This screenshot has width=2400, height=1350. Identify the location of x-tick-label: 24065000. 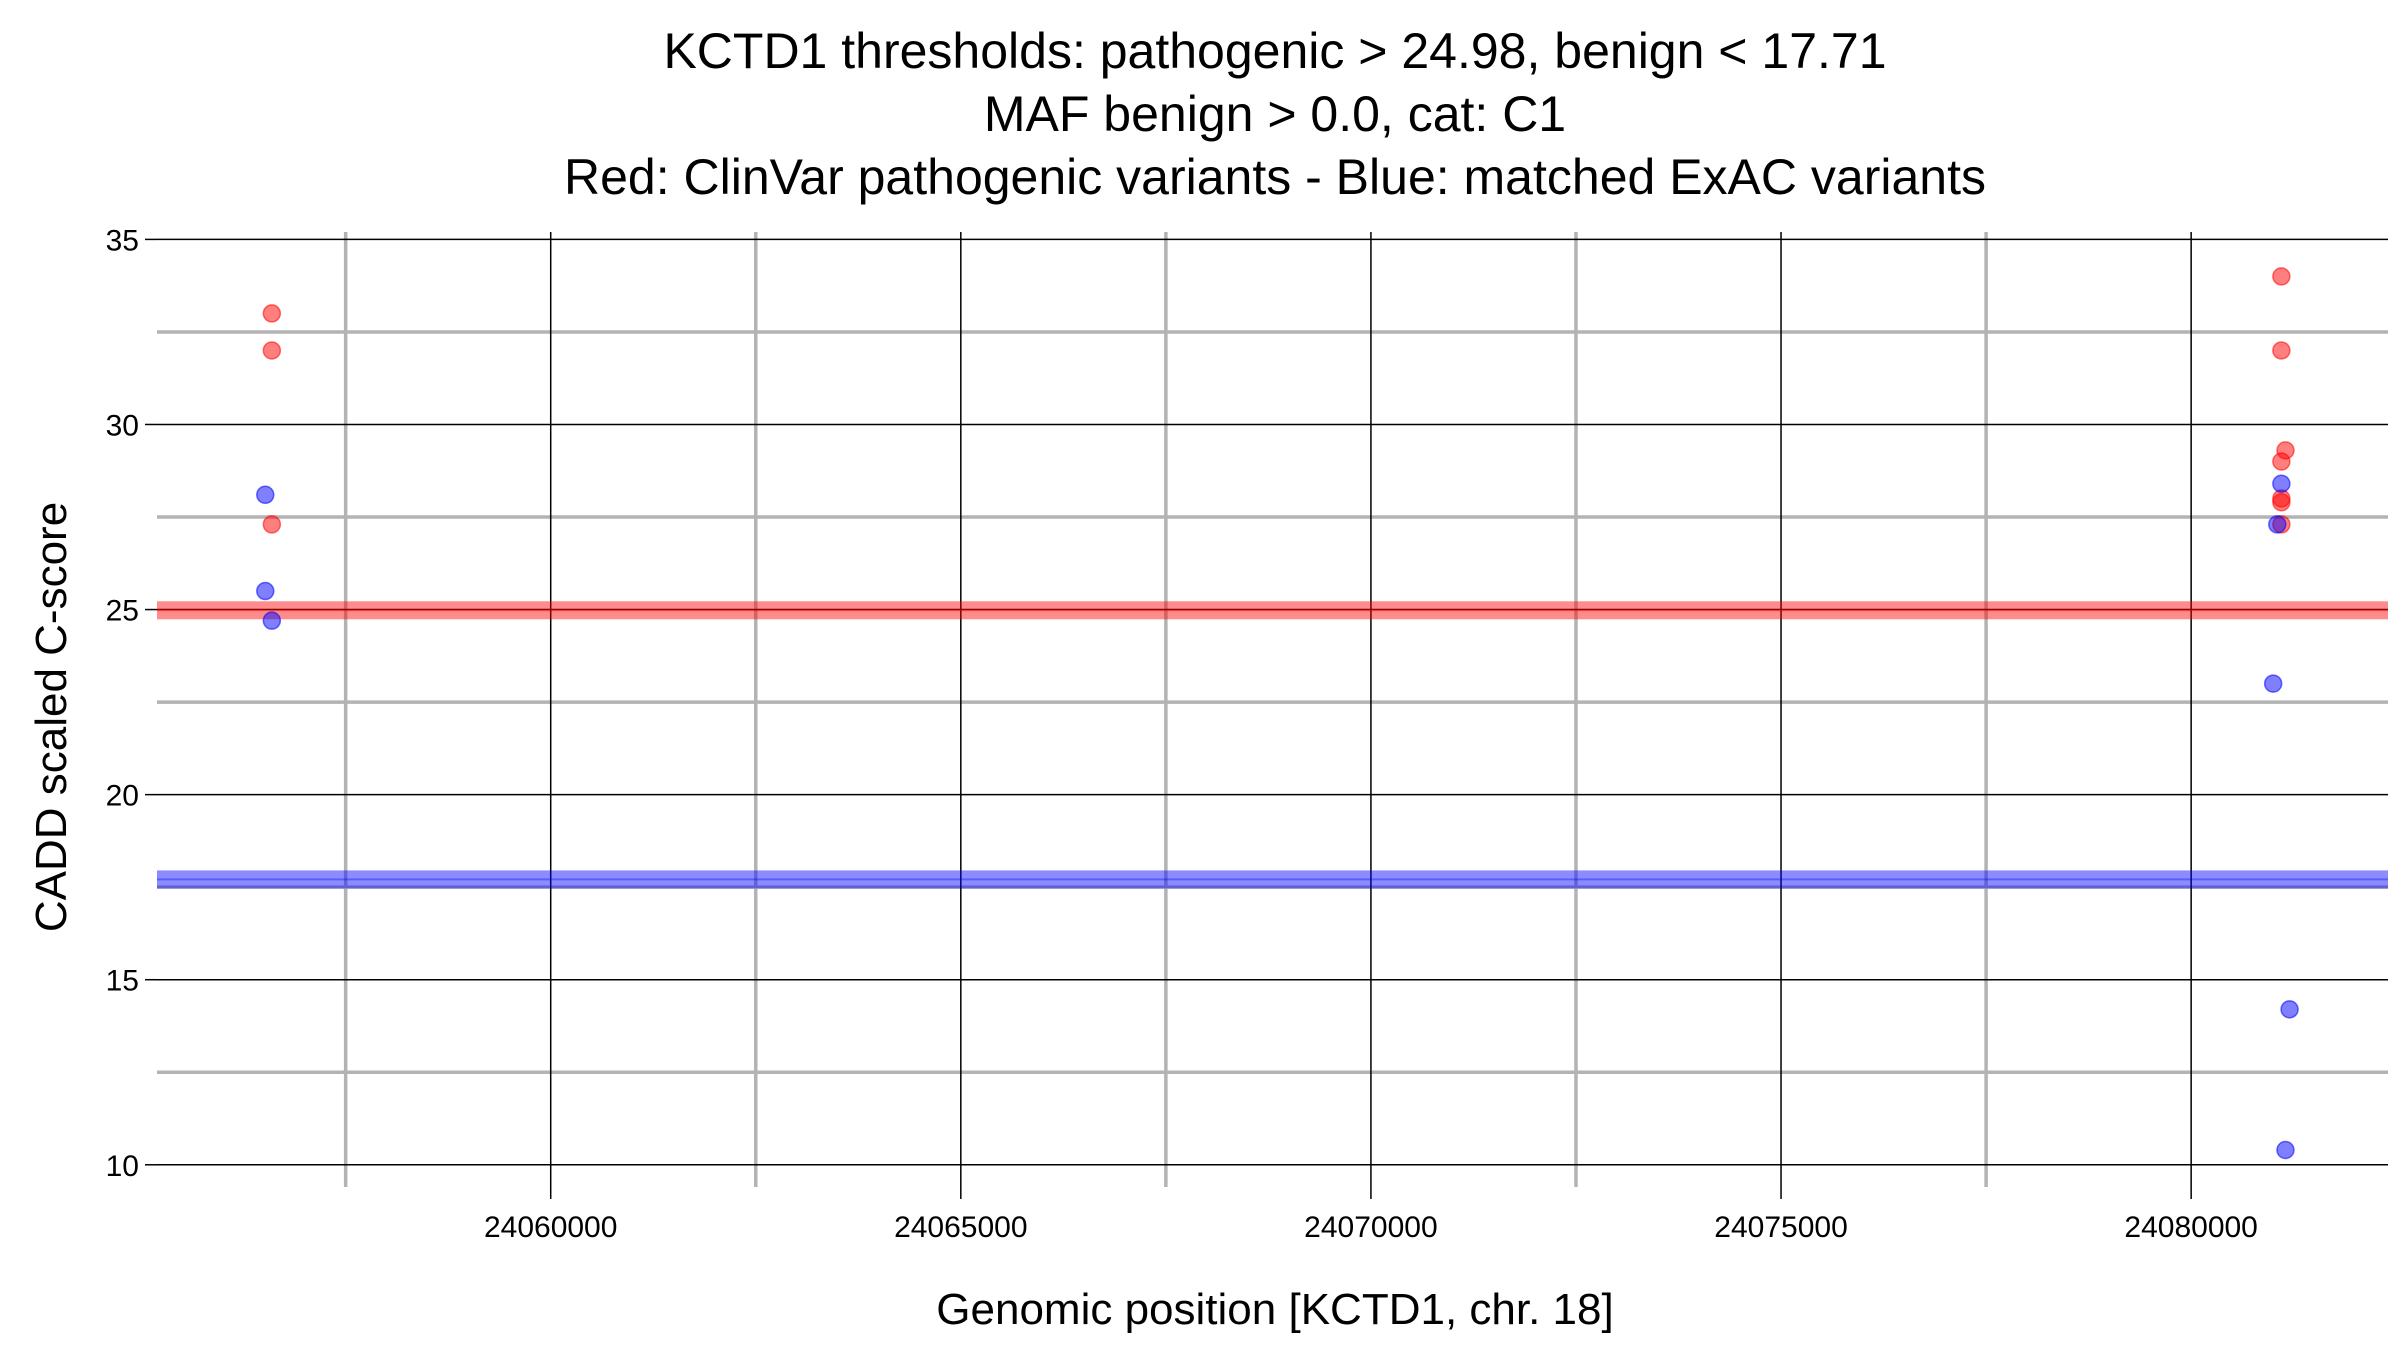
(960, 1227).